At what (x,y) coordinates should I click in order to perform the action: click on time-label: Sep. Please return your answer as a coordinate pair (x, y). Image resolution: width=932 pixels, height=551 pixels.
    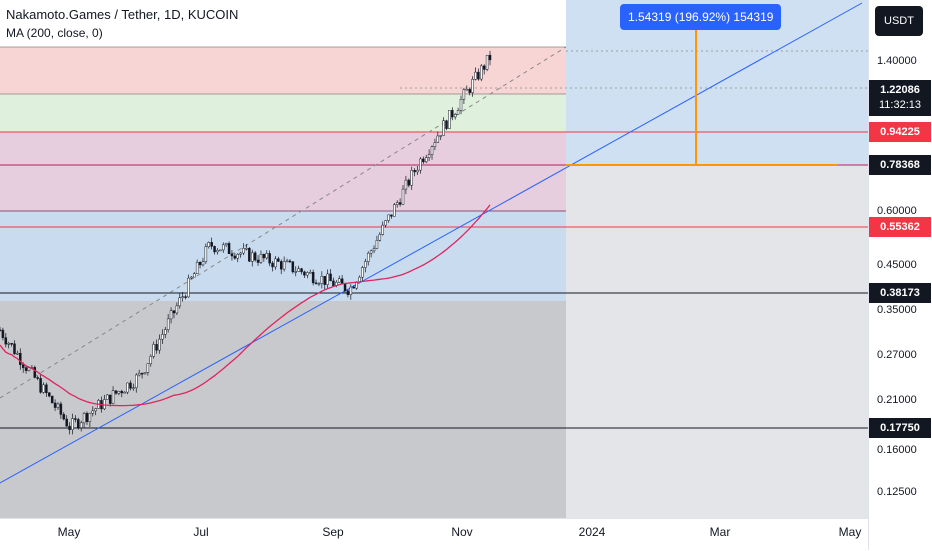
    Looking at the image, I should click on (333, 532).